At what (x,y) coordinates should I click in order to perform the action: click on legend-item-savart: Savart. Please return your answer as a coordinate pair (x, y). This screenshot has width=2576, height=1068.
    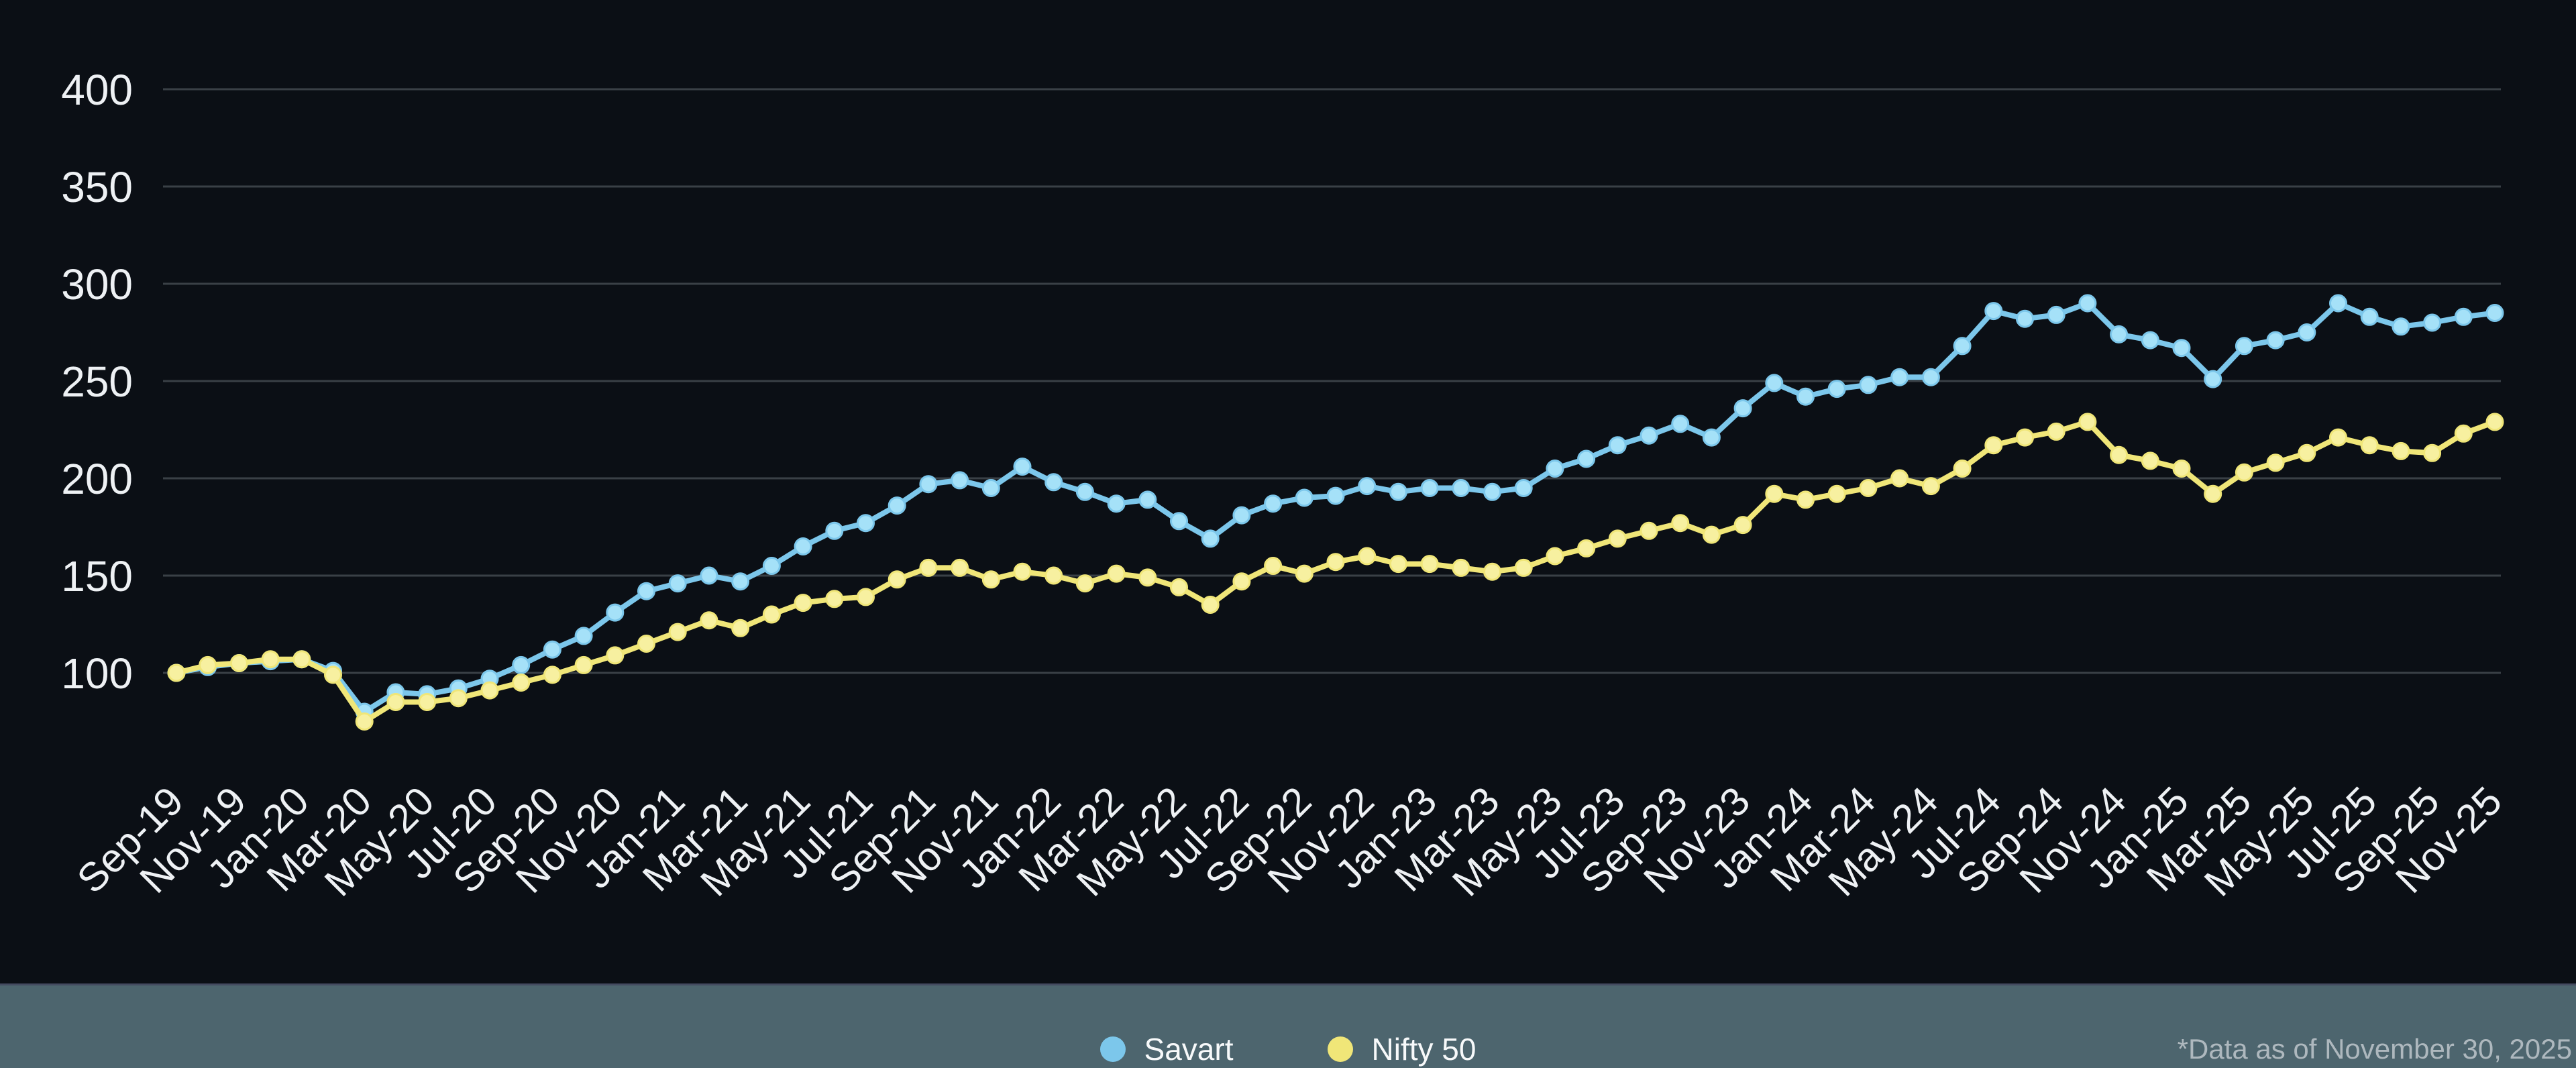
    Looking at the image, I should click on (1166, 1049).